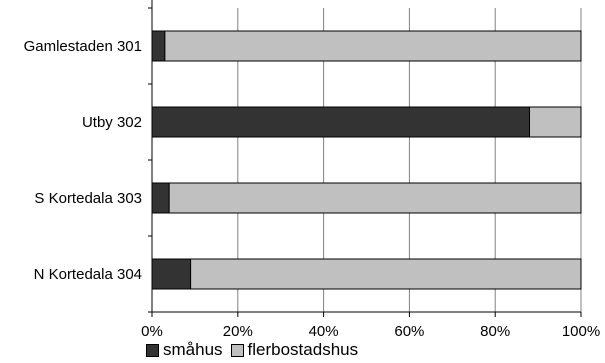 This screenshot has width=605, height=363. I want to click on legend-label-smahus: småhus, so click(193, 349).